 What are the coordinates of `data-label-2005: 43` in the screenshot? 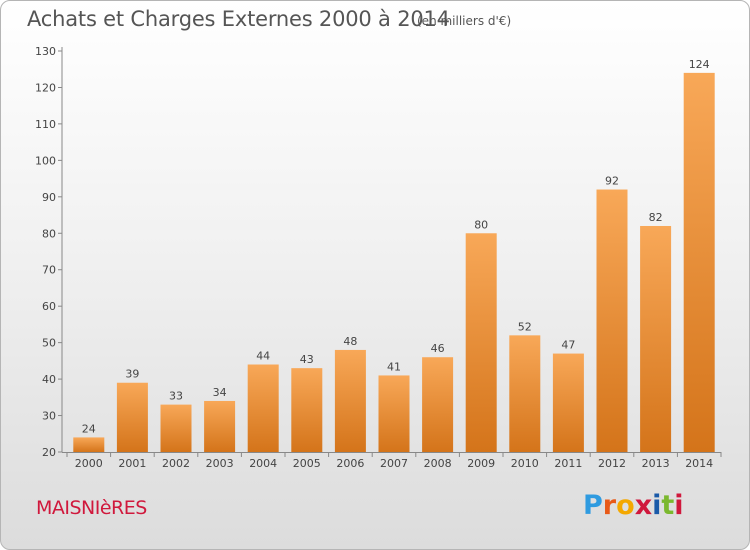 It's located at (307, 359).